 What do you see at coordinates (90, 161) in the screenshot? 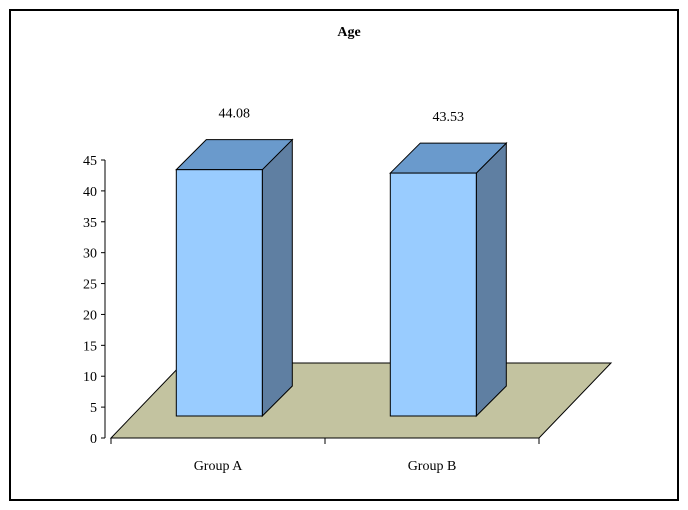
I see `y-tick-label: 45` at bounding box center [90, 161].